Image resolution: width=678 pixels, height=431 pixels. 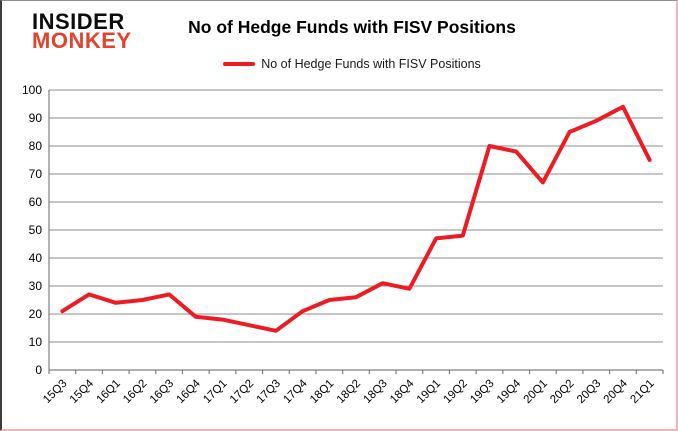 What do you see at coordinates (642, 392) in the screenshot?
I see `svg-text: 21Q1` at bounding box center [642, 392].